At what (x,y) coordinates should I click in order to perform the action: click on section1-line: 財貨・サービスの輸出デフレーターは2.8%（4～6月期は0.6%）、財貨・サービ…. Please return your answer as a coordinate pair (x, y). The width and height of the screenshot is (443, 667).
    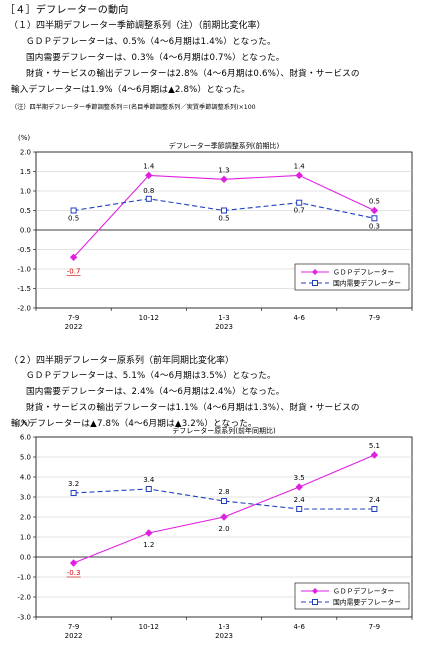
    Looking at the image, I should click on (193, 74).